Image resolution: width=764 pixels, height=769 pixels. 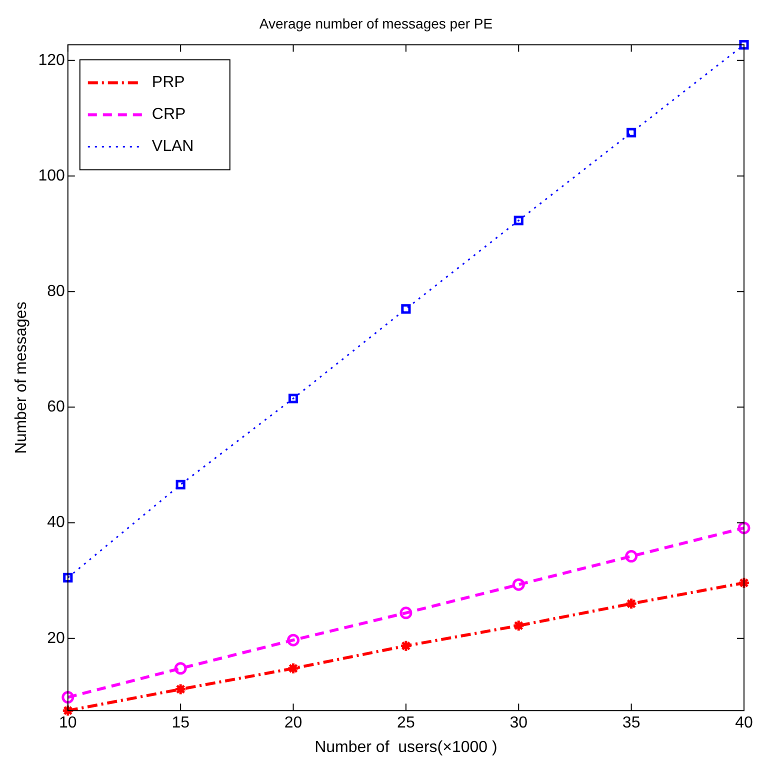 What do you see at coordinates (181, 723) in the screenshot?
I see `x-tick-label: 15` at bounding box center [181, 723].